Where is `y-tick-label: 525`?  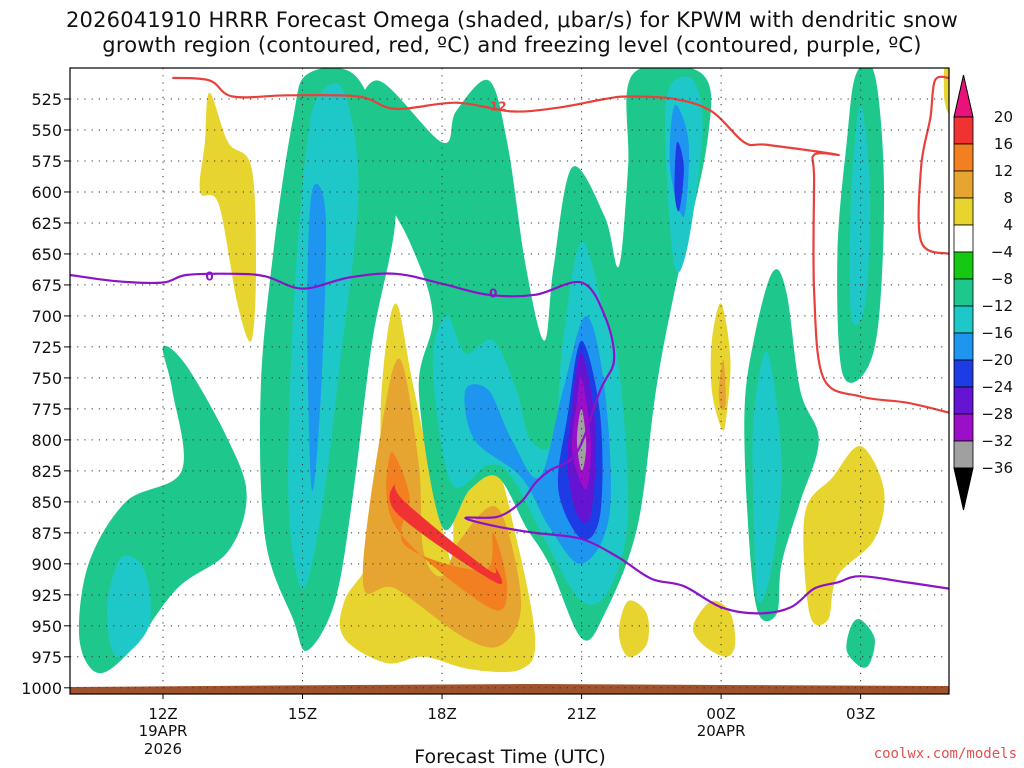
y-tick-label: 525 is located at coordinates (46, 99).